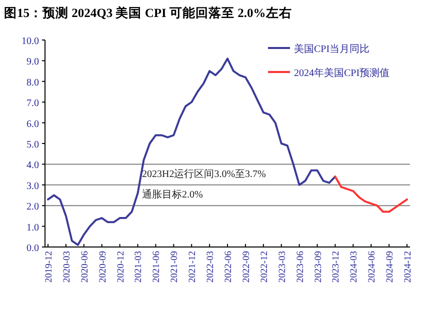 This screenshot has width=432, height=328. I want to click on x-tick-label: 2022-03, so click(211, 266).